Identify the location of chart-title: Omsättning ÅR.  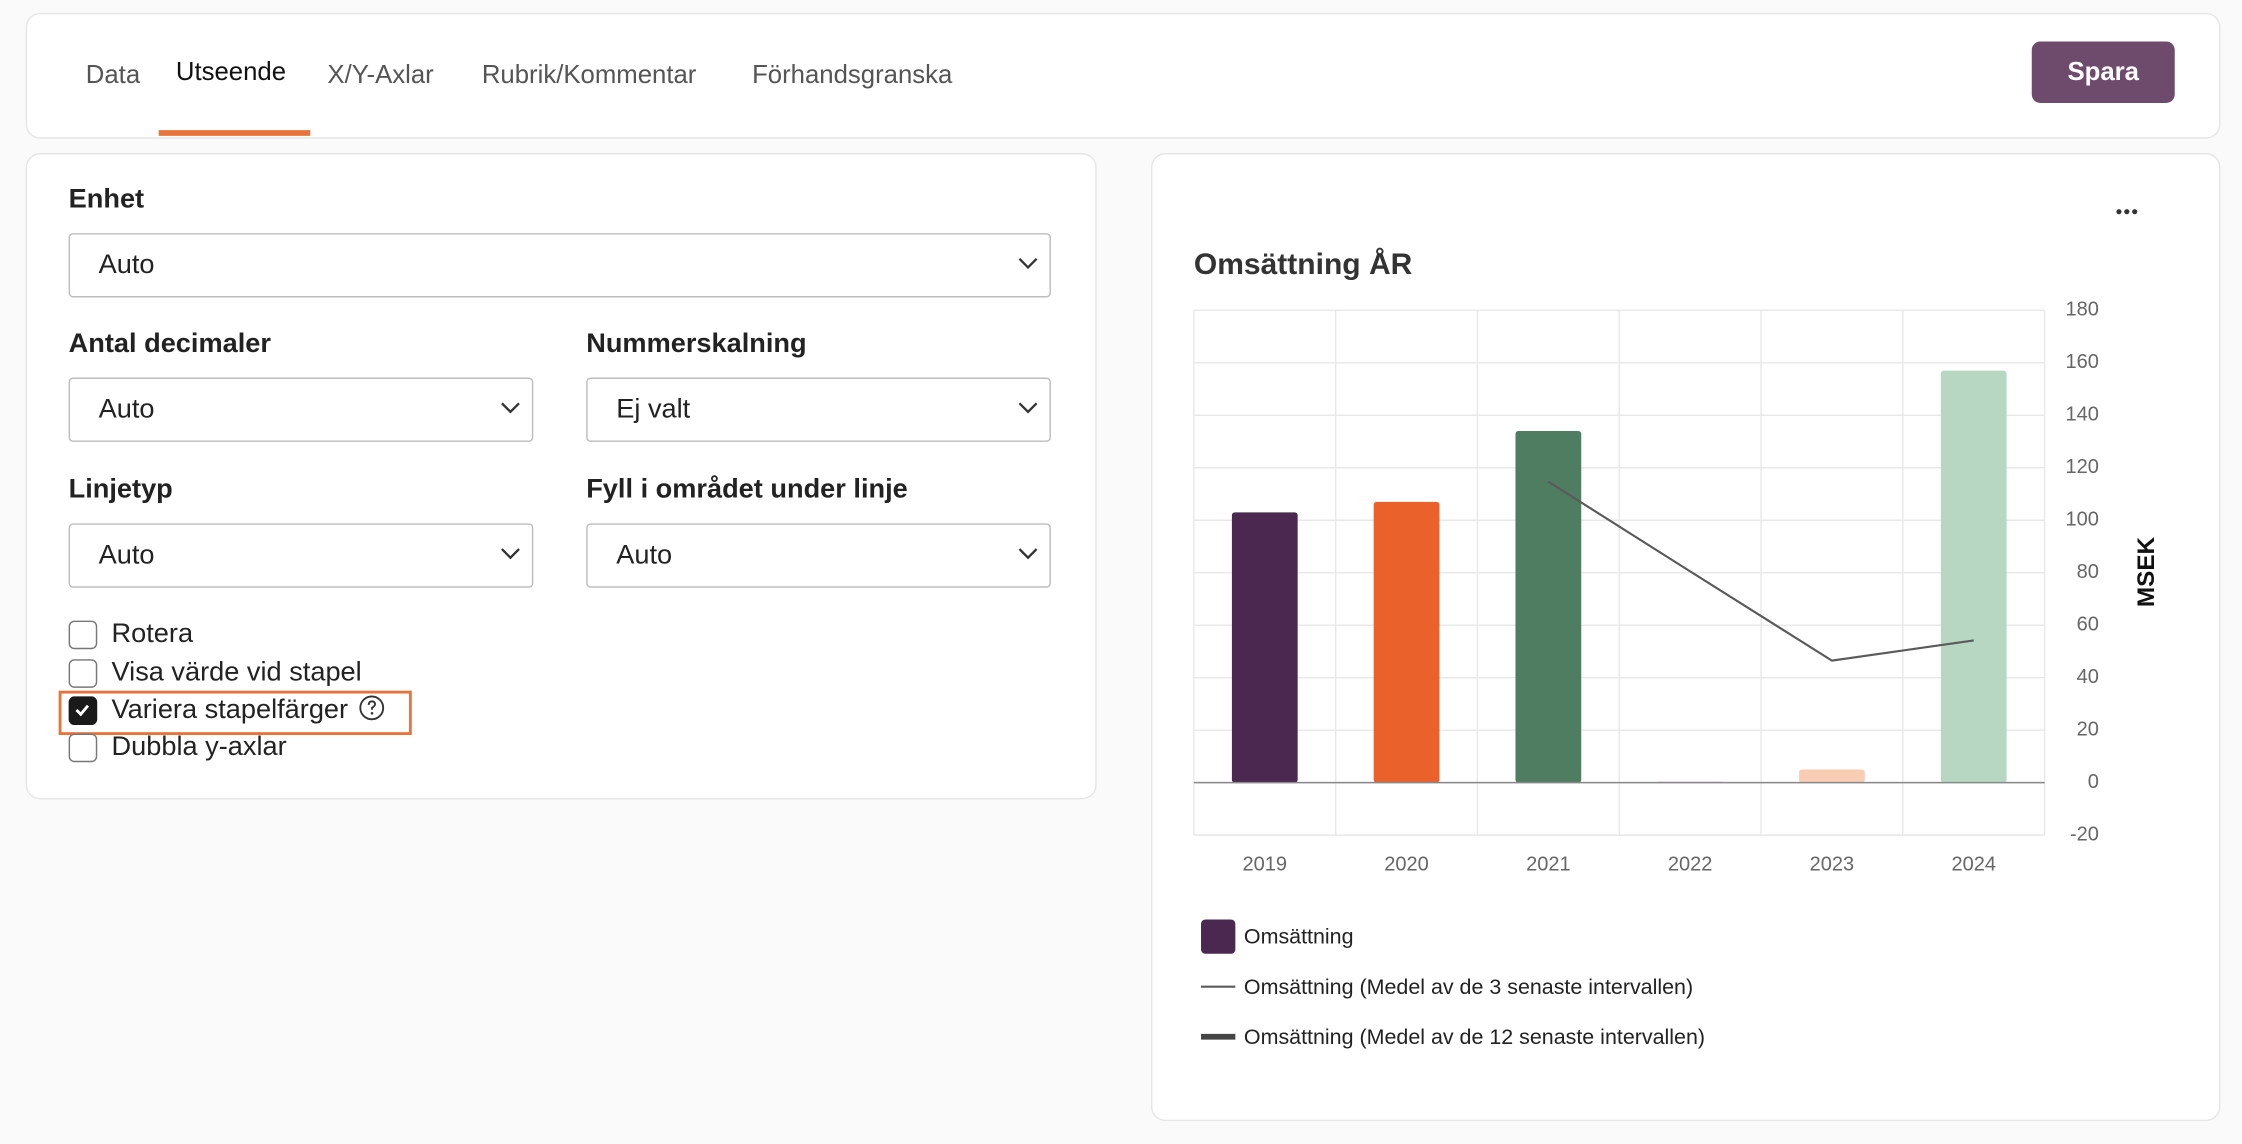
(1303, 264).